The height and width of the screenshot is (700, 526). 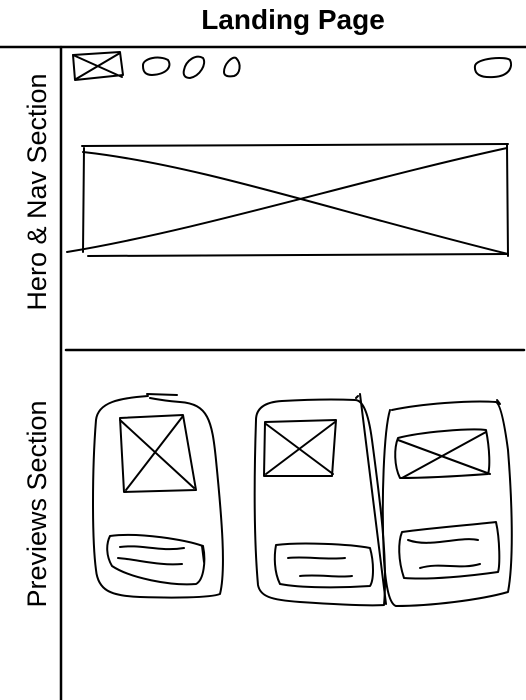 What do you see at coordinates (293, 19) in the screenshot?
I see `page-title: Landing Page` at bounding box center [293, 19].